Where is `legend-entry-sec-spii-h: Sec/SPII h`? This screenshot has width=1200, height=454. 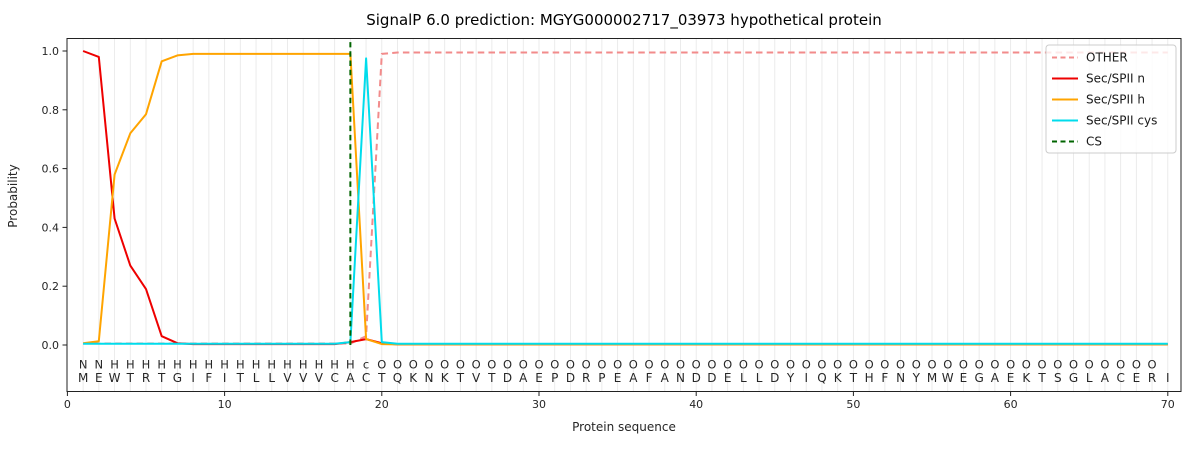 legend-entry-sec-spii-h: Sec/SPII h is located at coordinates (1098, 100).